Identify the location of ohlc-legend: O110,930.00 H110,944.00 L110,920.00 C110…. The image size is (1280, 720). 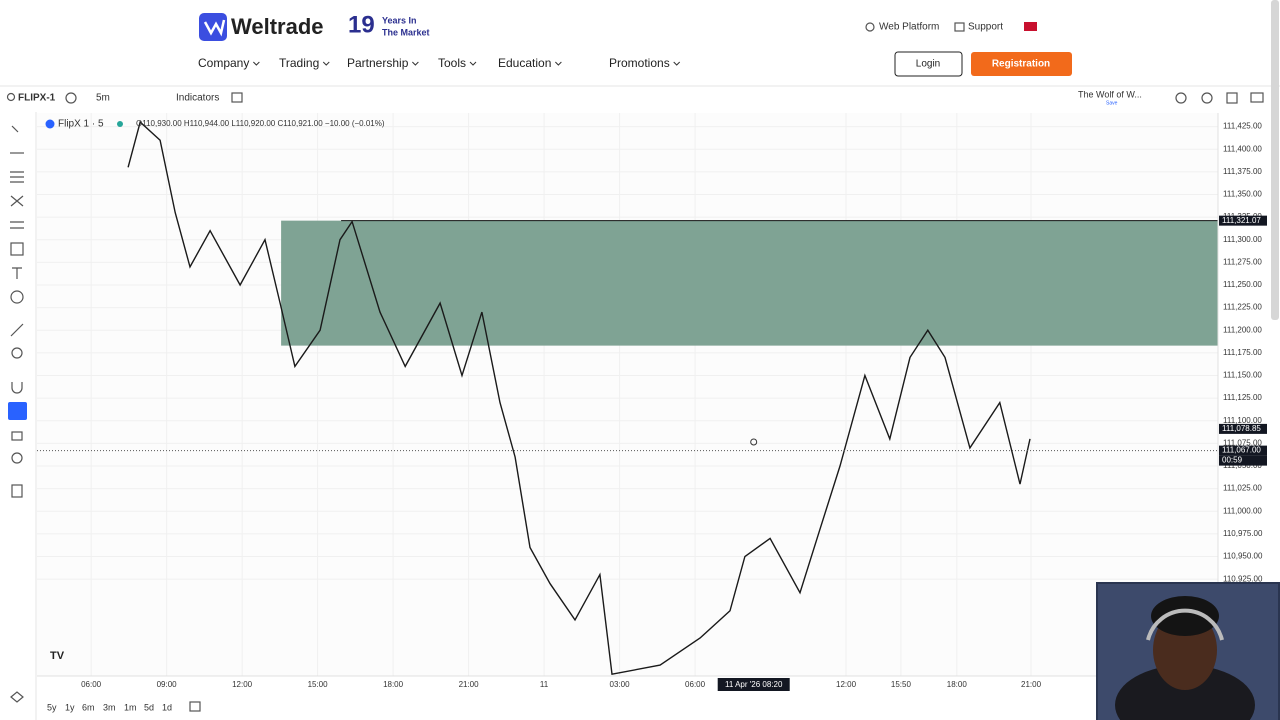
(260, 123).